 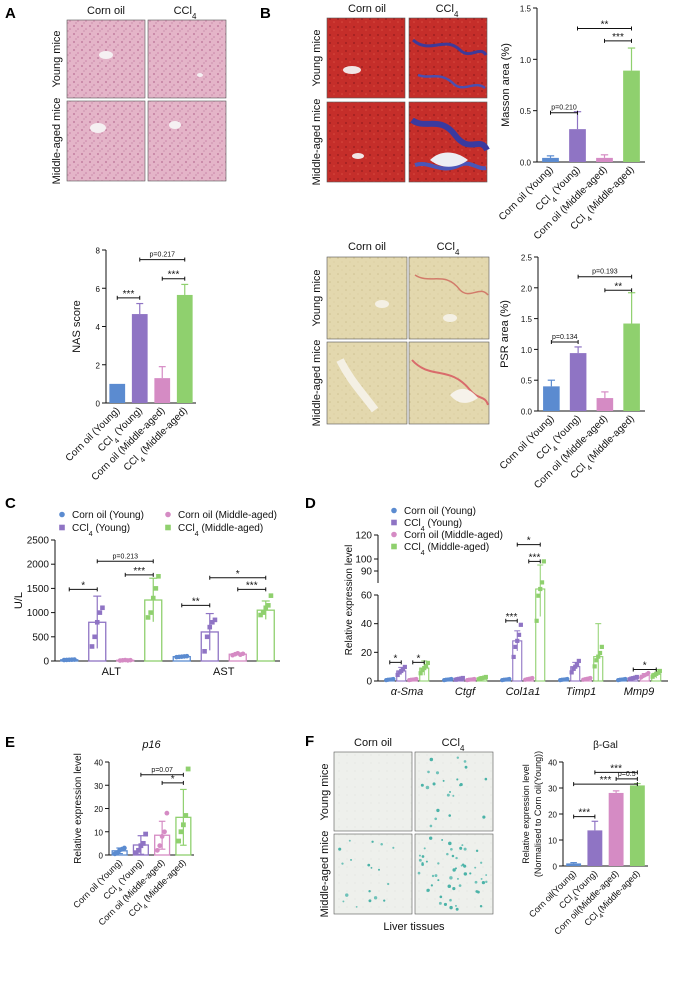 What do you see at coordinates (10, 742) in the screenshot?
I see `panel-e-label: E` at bounding box center [10, 742].